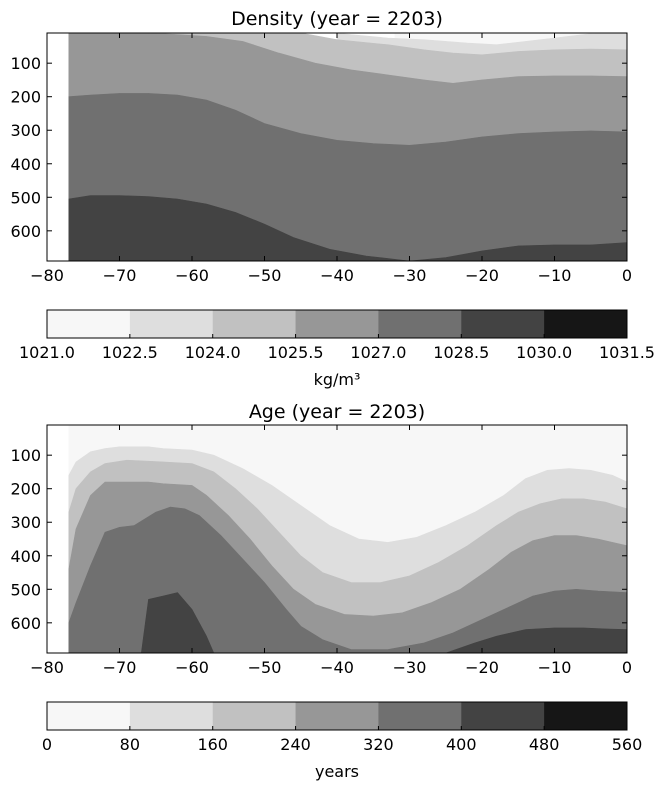 The image size is (664, 790). I want to click on age-xtick-label: −70, so click(120, 667).